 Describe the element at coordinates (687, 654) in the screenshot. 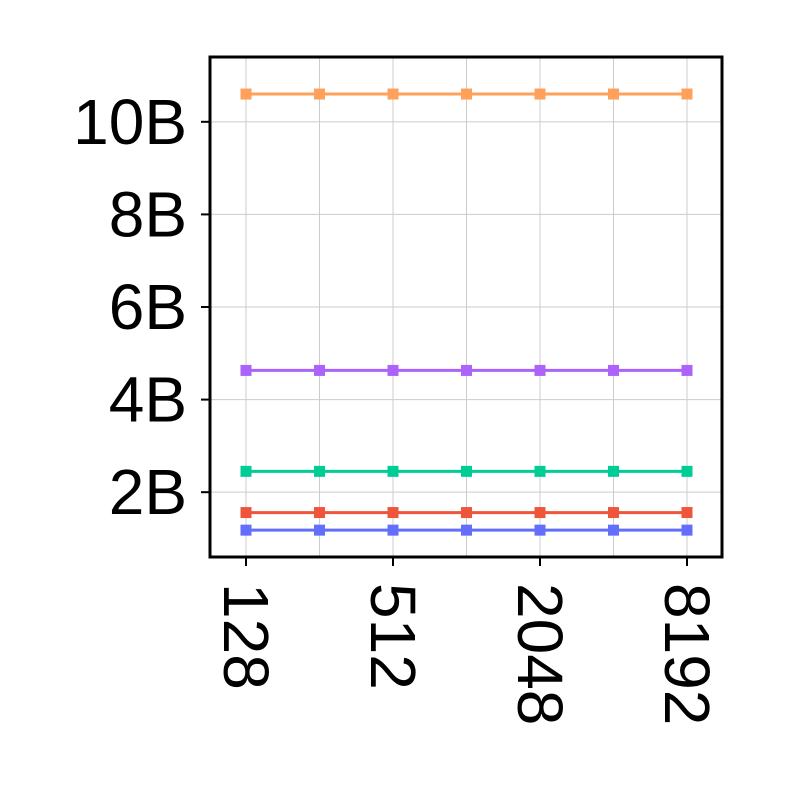

I see `x-tick-label: 8192` at that location.